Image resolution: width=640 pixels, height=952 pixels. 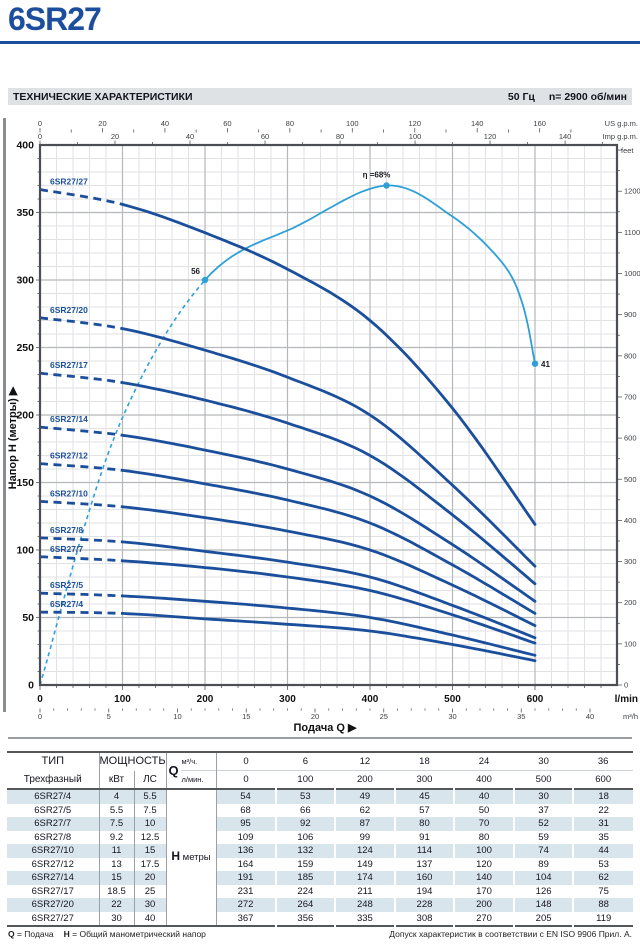 I want to click on table-row: 6SR27/17 18.5 25 231 224 211 194 170 126 75, so click(x=320, y=891).